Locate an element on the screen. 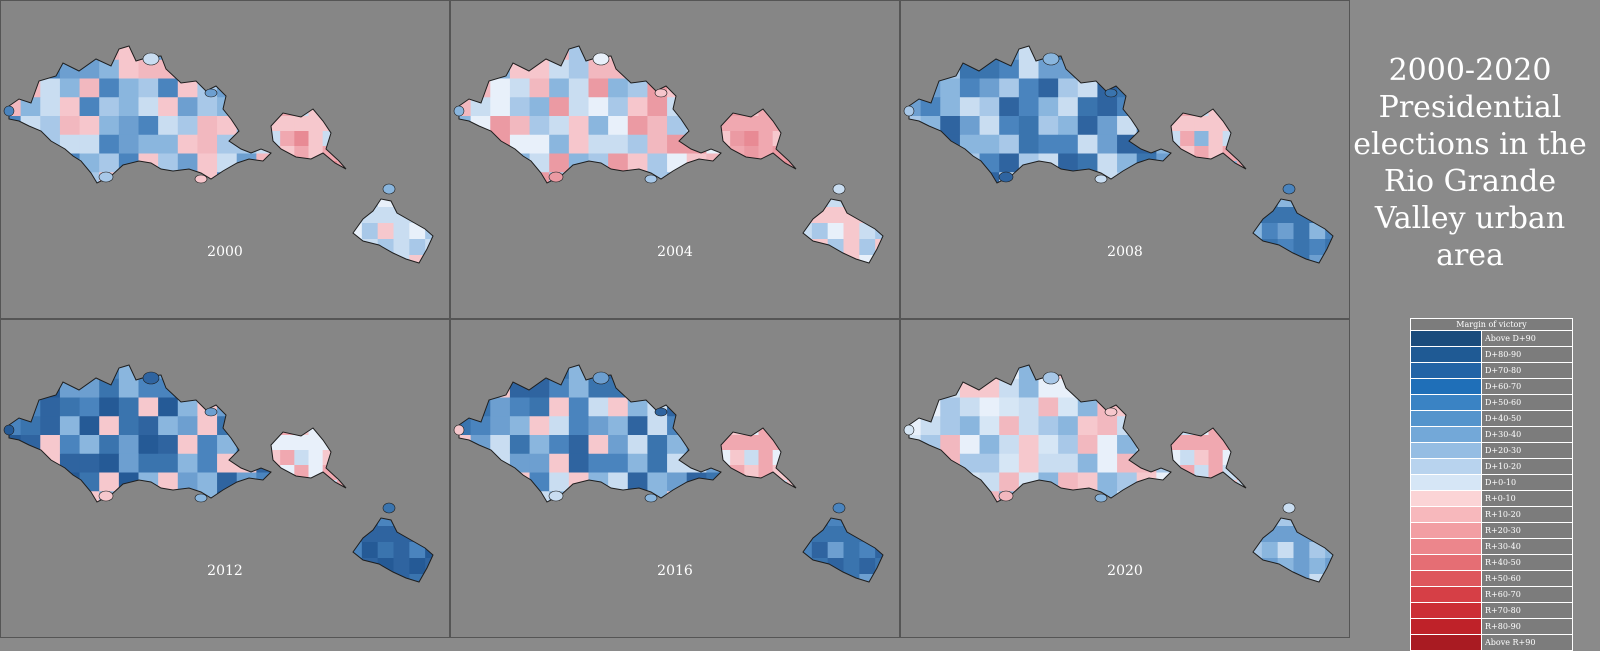 The image size is (1600, 651). legend-row: R+10-20 is located at coordinates (1491, 515).